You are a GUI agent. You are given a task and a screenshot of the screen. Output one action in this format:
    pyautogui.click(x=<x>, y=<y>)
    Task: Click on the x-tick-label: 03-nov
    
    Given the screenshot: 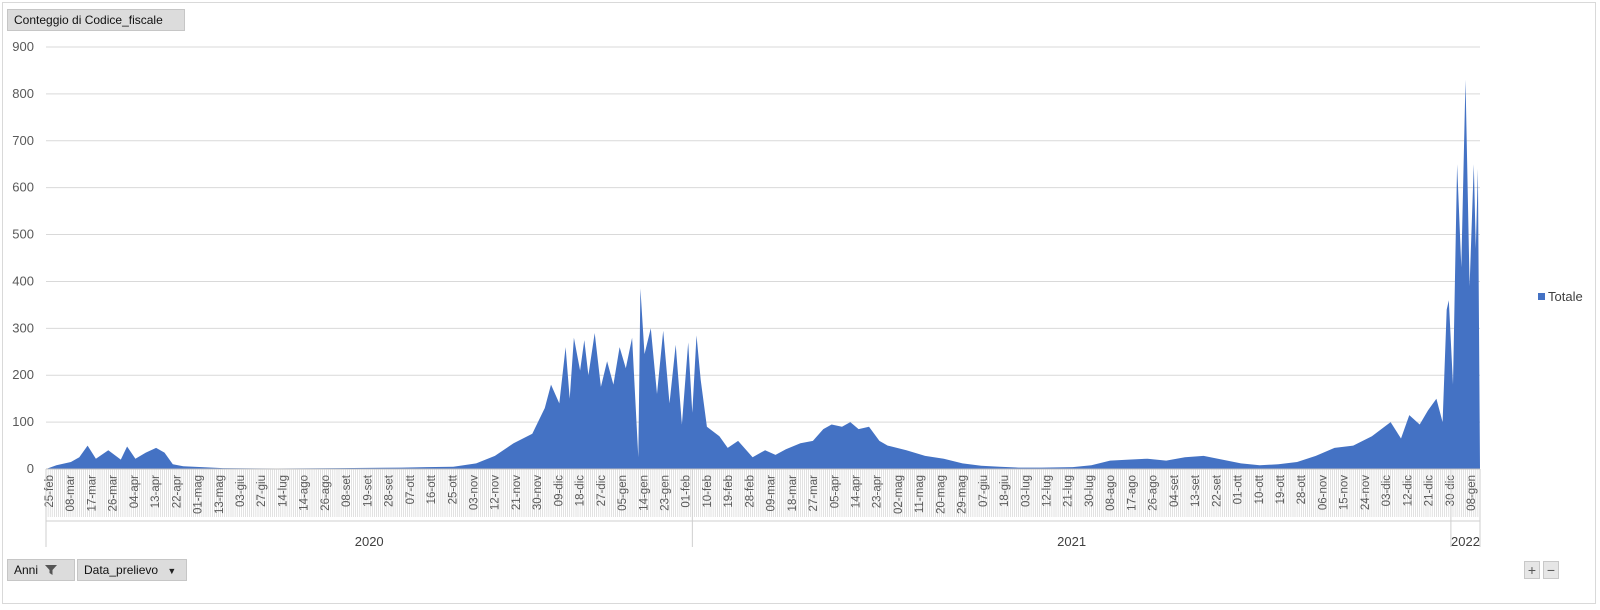 What is the action you would take?
    pyautogui.click(x=475, y=492)
    